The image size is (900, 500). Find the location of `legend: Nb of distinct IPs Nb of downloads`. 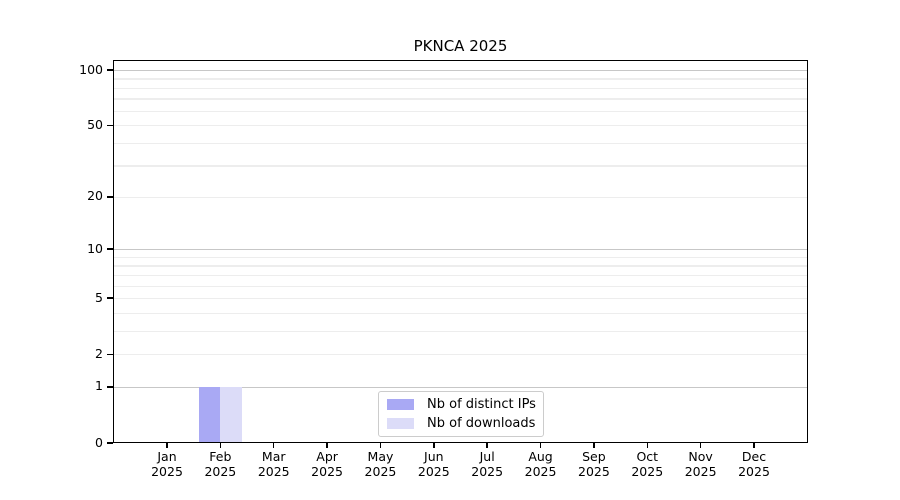

legend: Nb of distinct IPs Nb of downloads is located at coordinates (461, 414).